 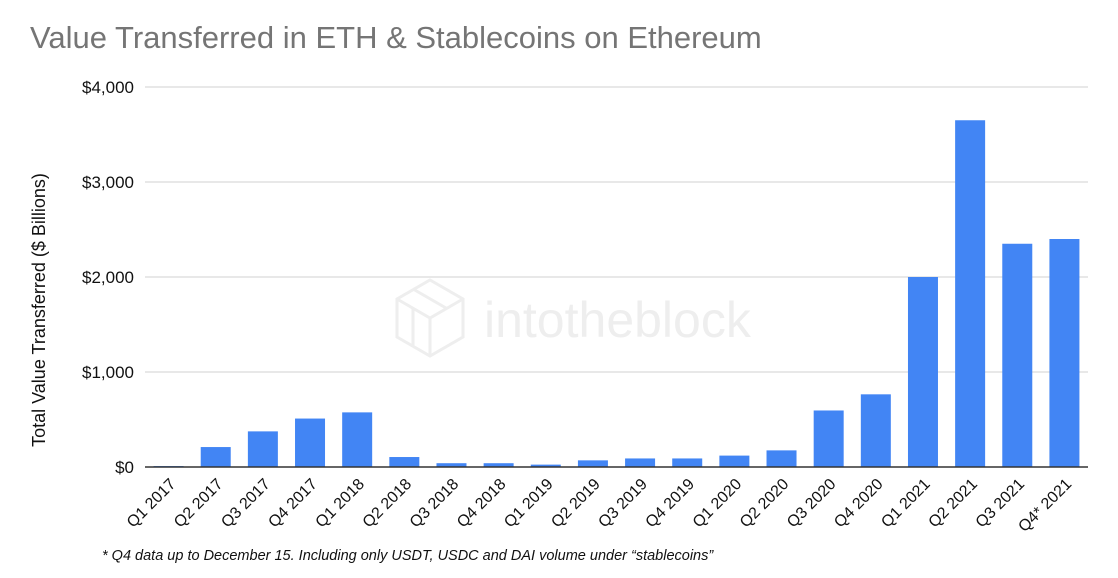 I want to click on x-tick-label: Q4 2019, so click(x=670, y=503).